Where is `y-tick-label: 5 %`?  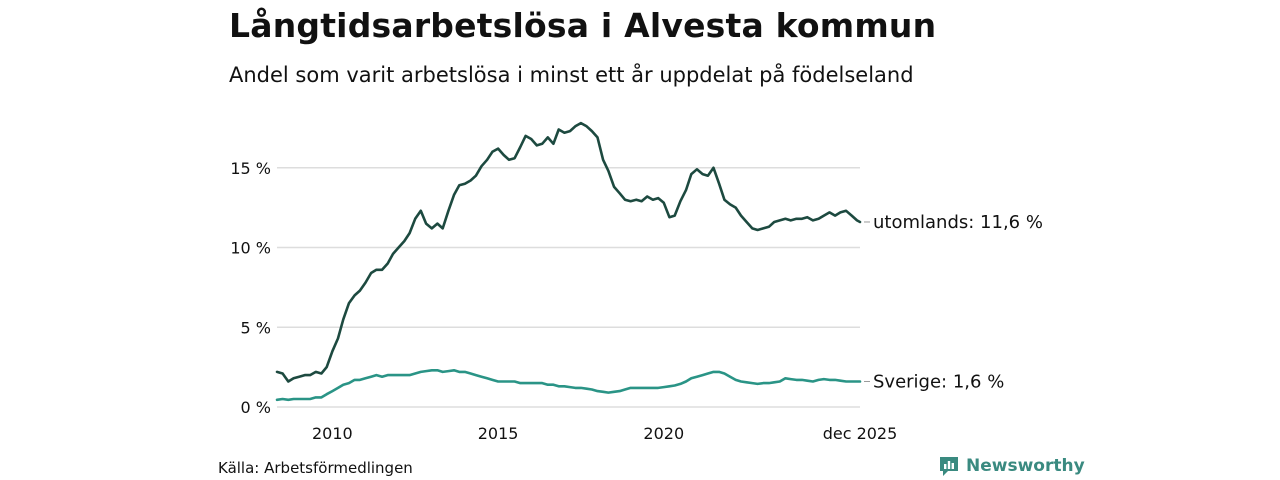
y-tick-label: 5 % is located at coordinates (256, 327).